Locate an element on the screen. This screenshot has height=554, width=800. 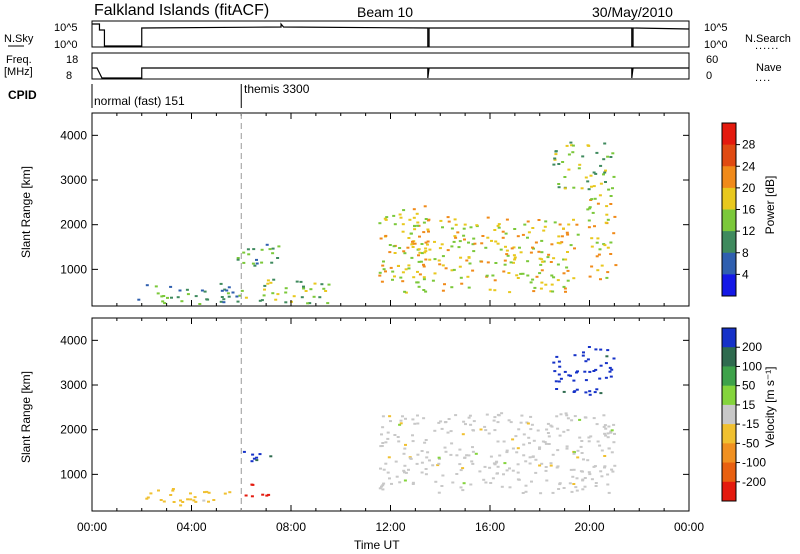
velocity-ytick-label: 3000 is located at coordinates (73, 385).